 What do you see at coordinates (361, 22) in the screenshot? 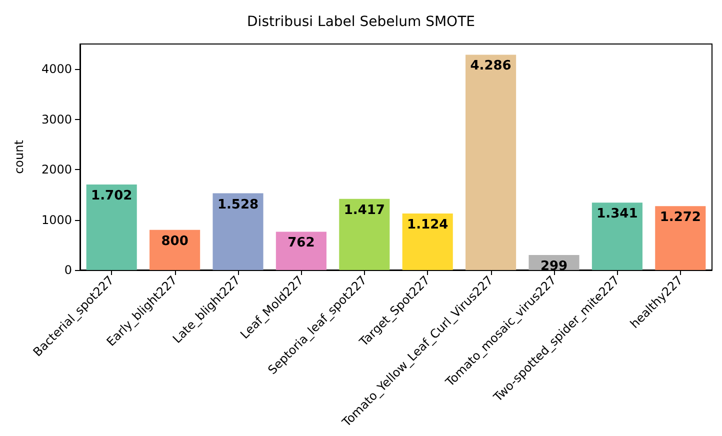
I see `chart-title: Distribusi Label Sebelum SMOTE` at bounding box center [361, 22].